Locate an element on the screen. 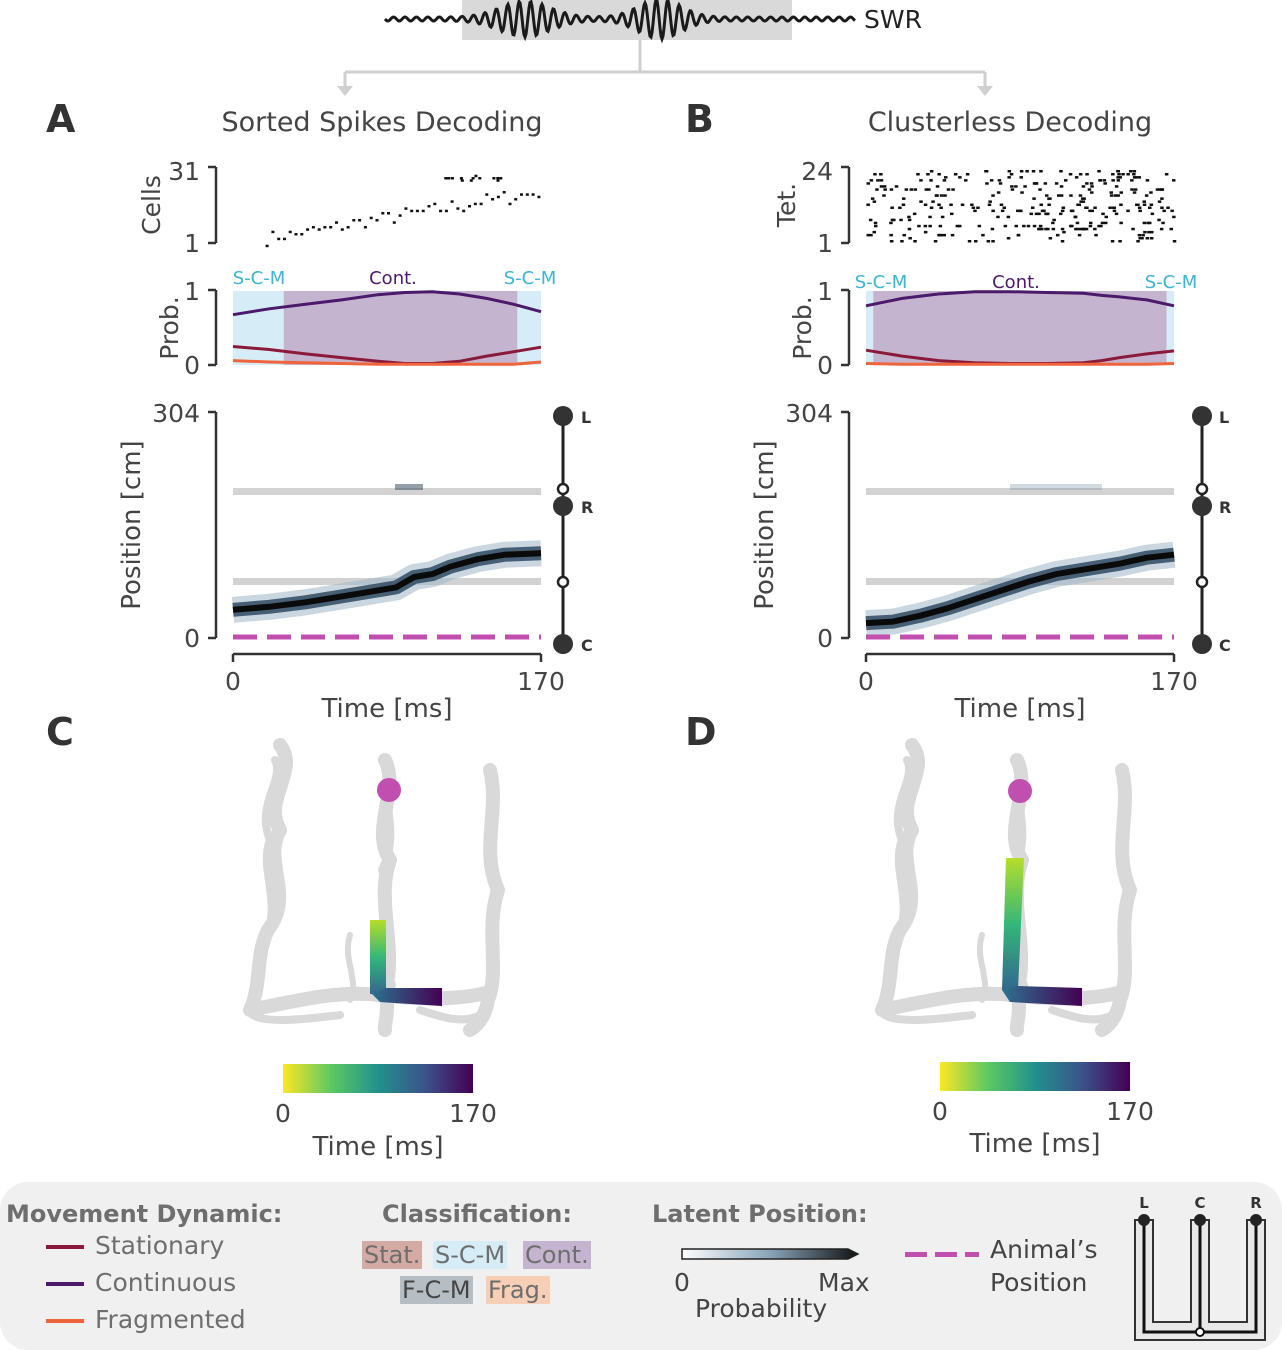 Image resolution: width=1282 pixels, height=1350 pixels. raster-b-ymin: 1 is located at coordinates (825, 243).